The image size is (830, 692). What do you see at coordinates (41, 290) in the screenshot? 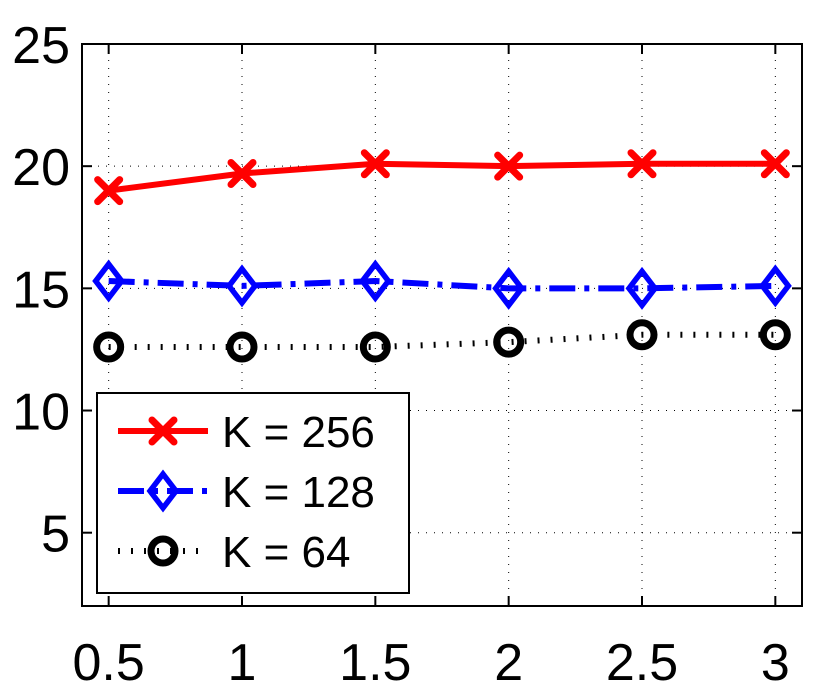
I see `y-tick-label: 15` at bounding box center [41, 290].